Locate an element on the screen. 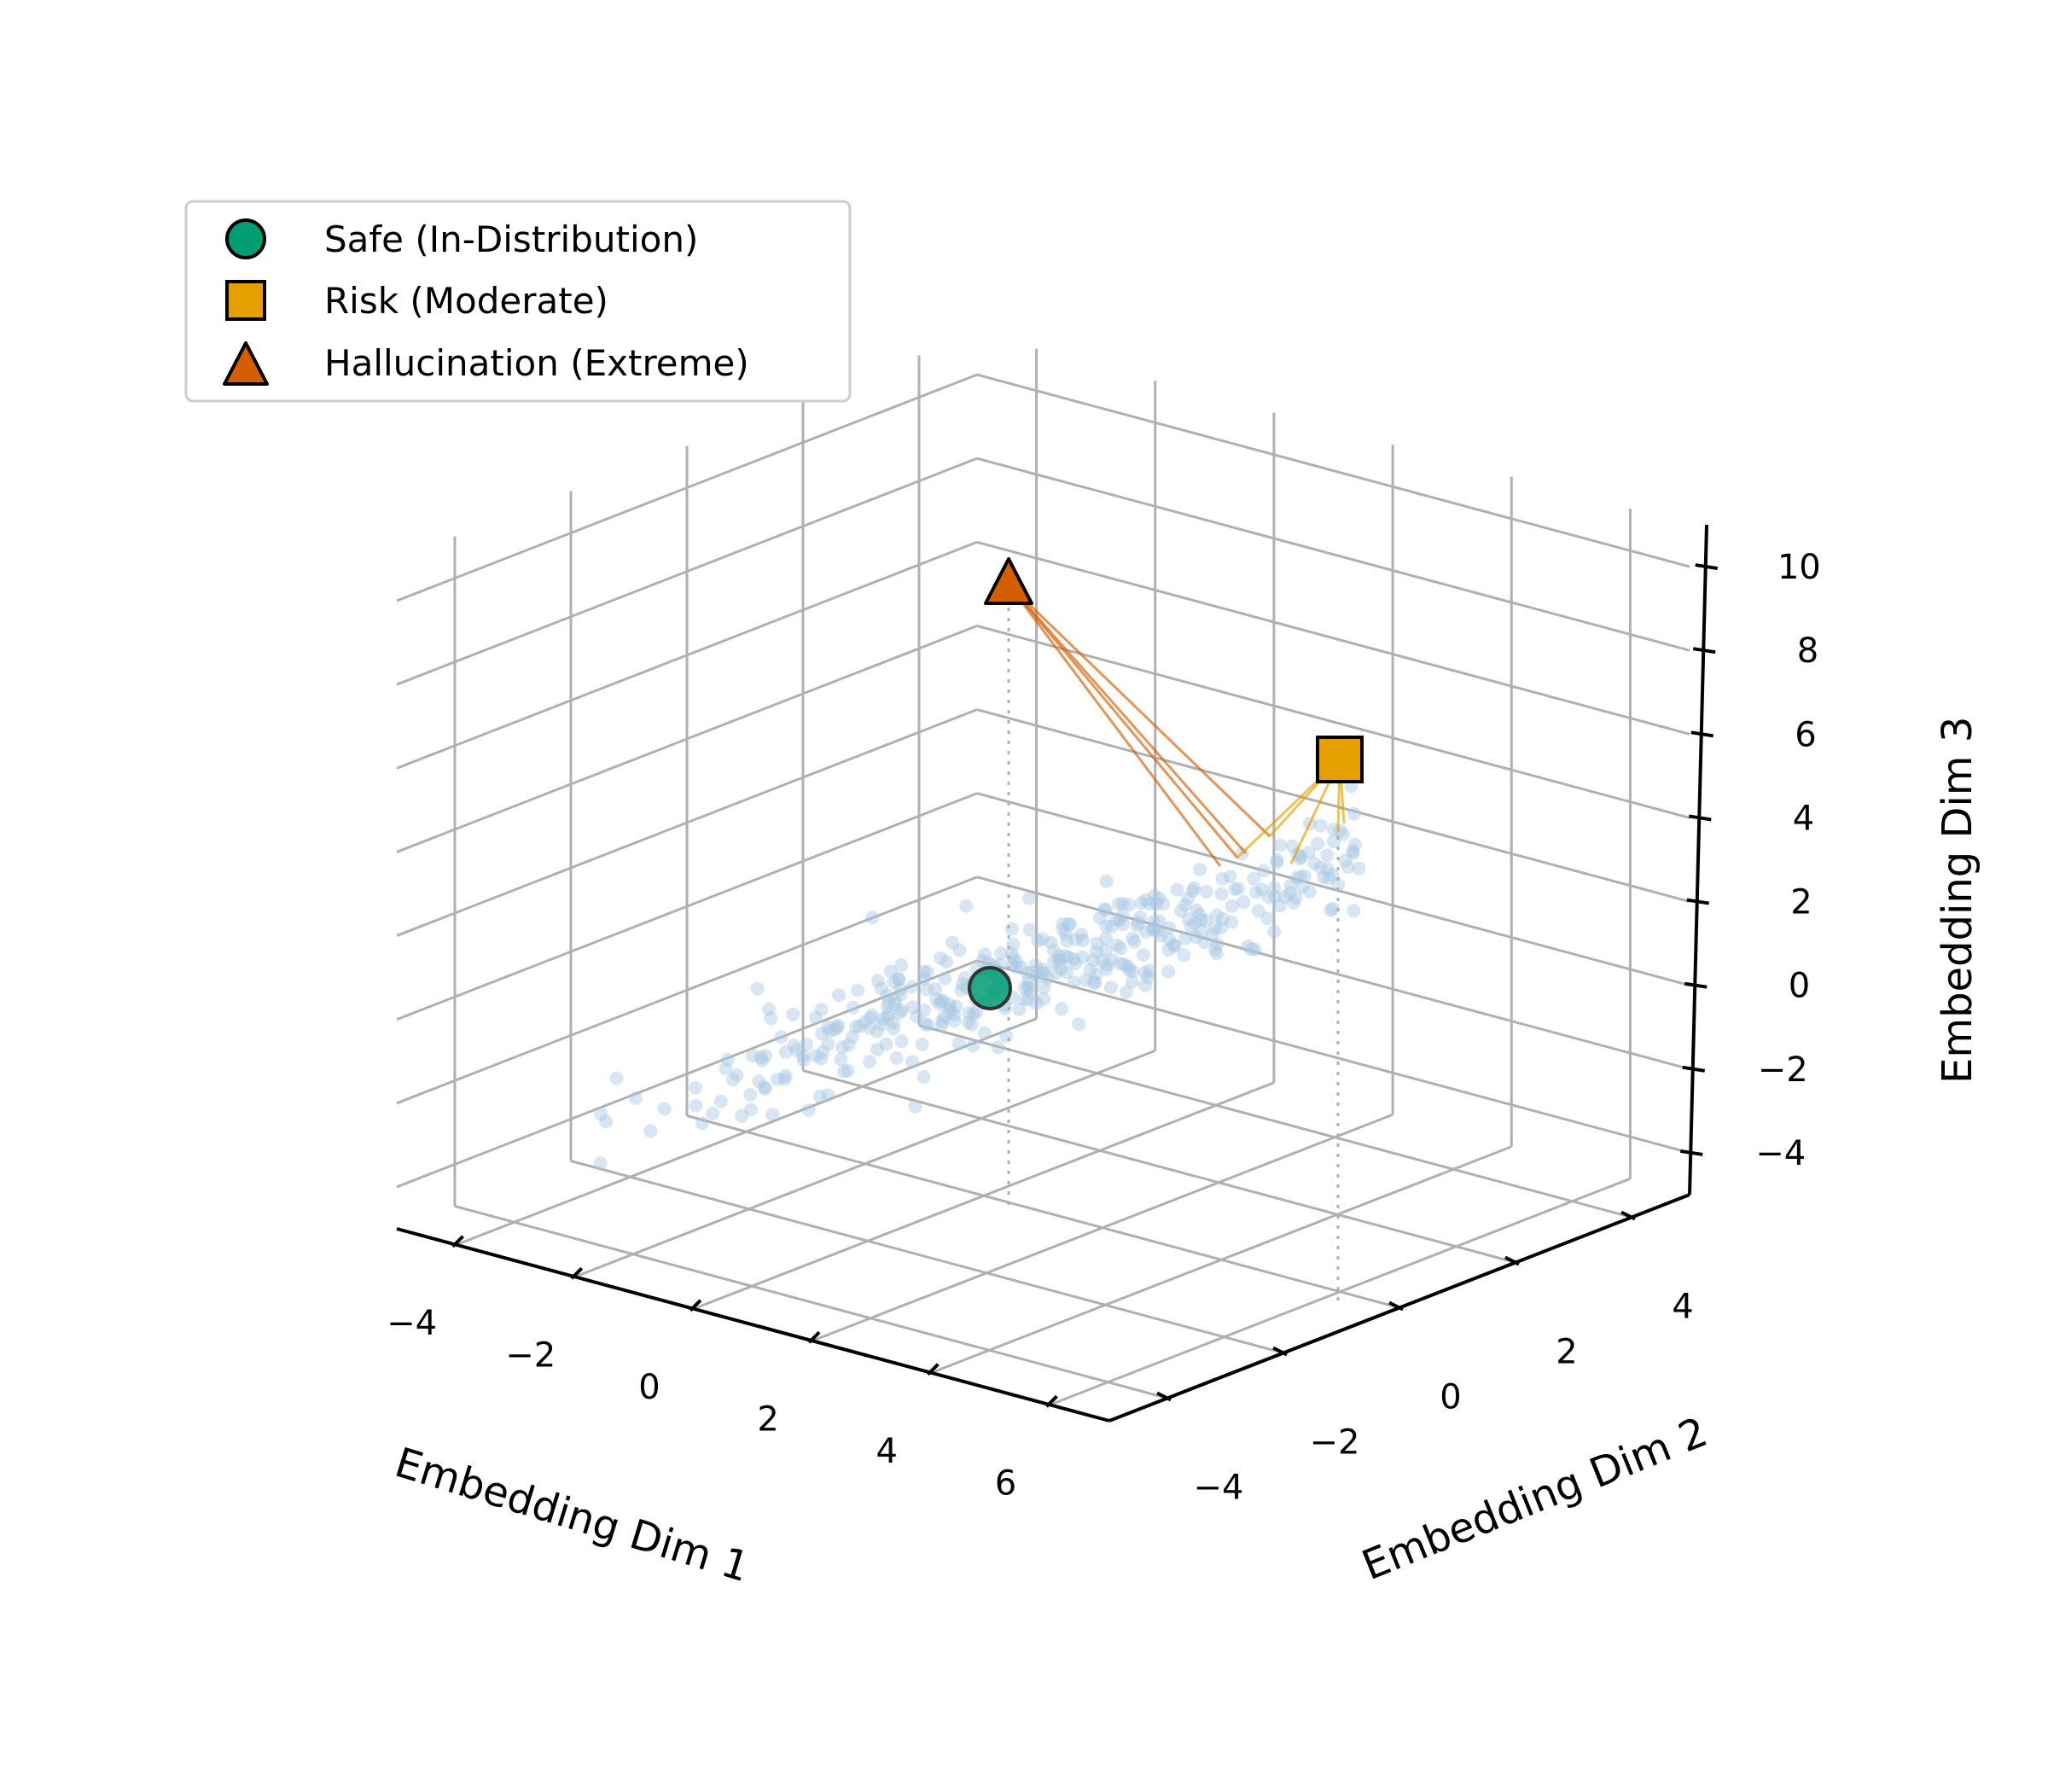 The height and width of the screenshot is (1792, 2048). legend-hallucination-marker is located at coordinates (246, 363).